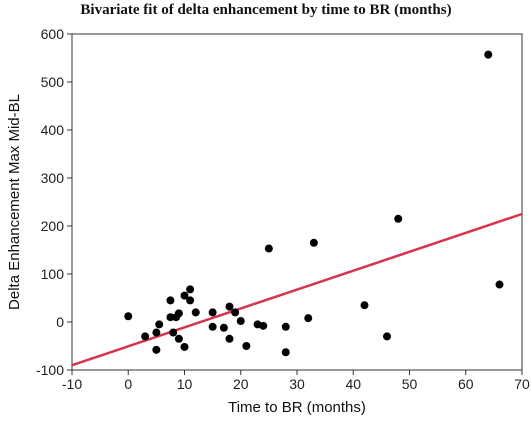 The image size is (532, 422). What do you see at coordinates (60, 322) in the screenshot?
I see `y-tick-label: 0` at bounding box center [60, 322].